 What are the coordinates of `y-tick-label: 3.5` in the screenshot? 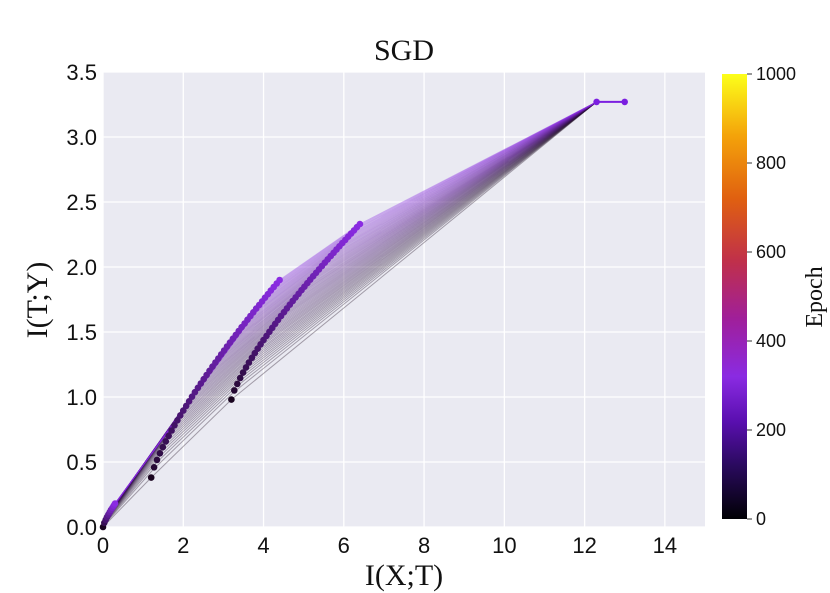 It's located at (81, 72).